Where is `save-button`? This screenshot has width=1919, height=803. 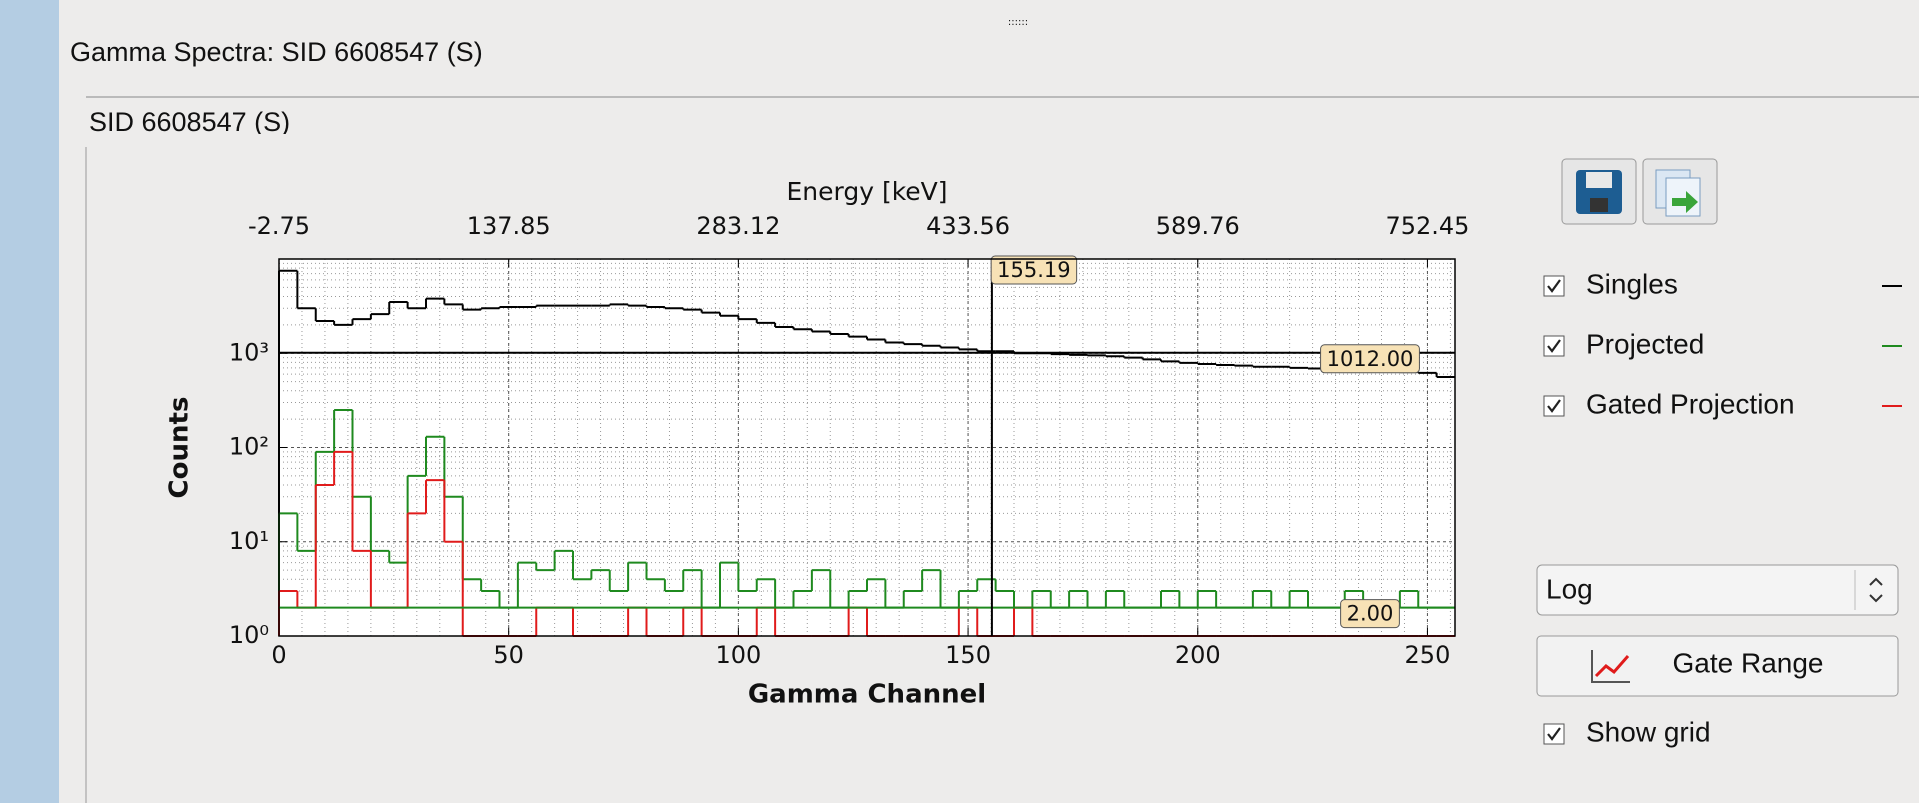
save-button is located at coordinates (1599, 191).